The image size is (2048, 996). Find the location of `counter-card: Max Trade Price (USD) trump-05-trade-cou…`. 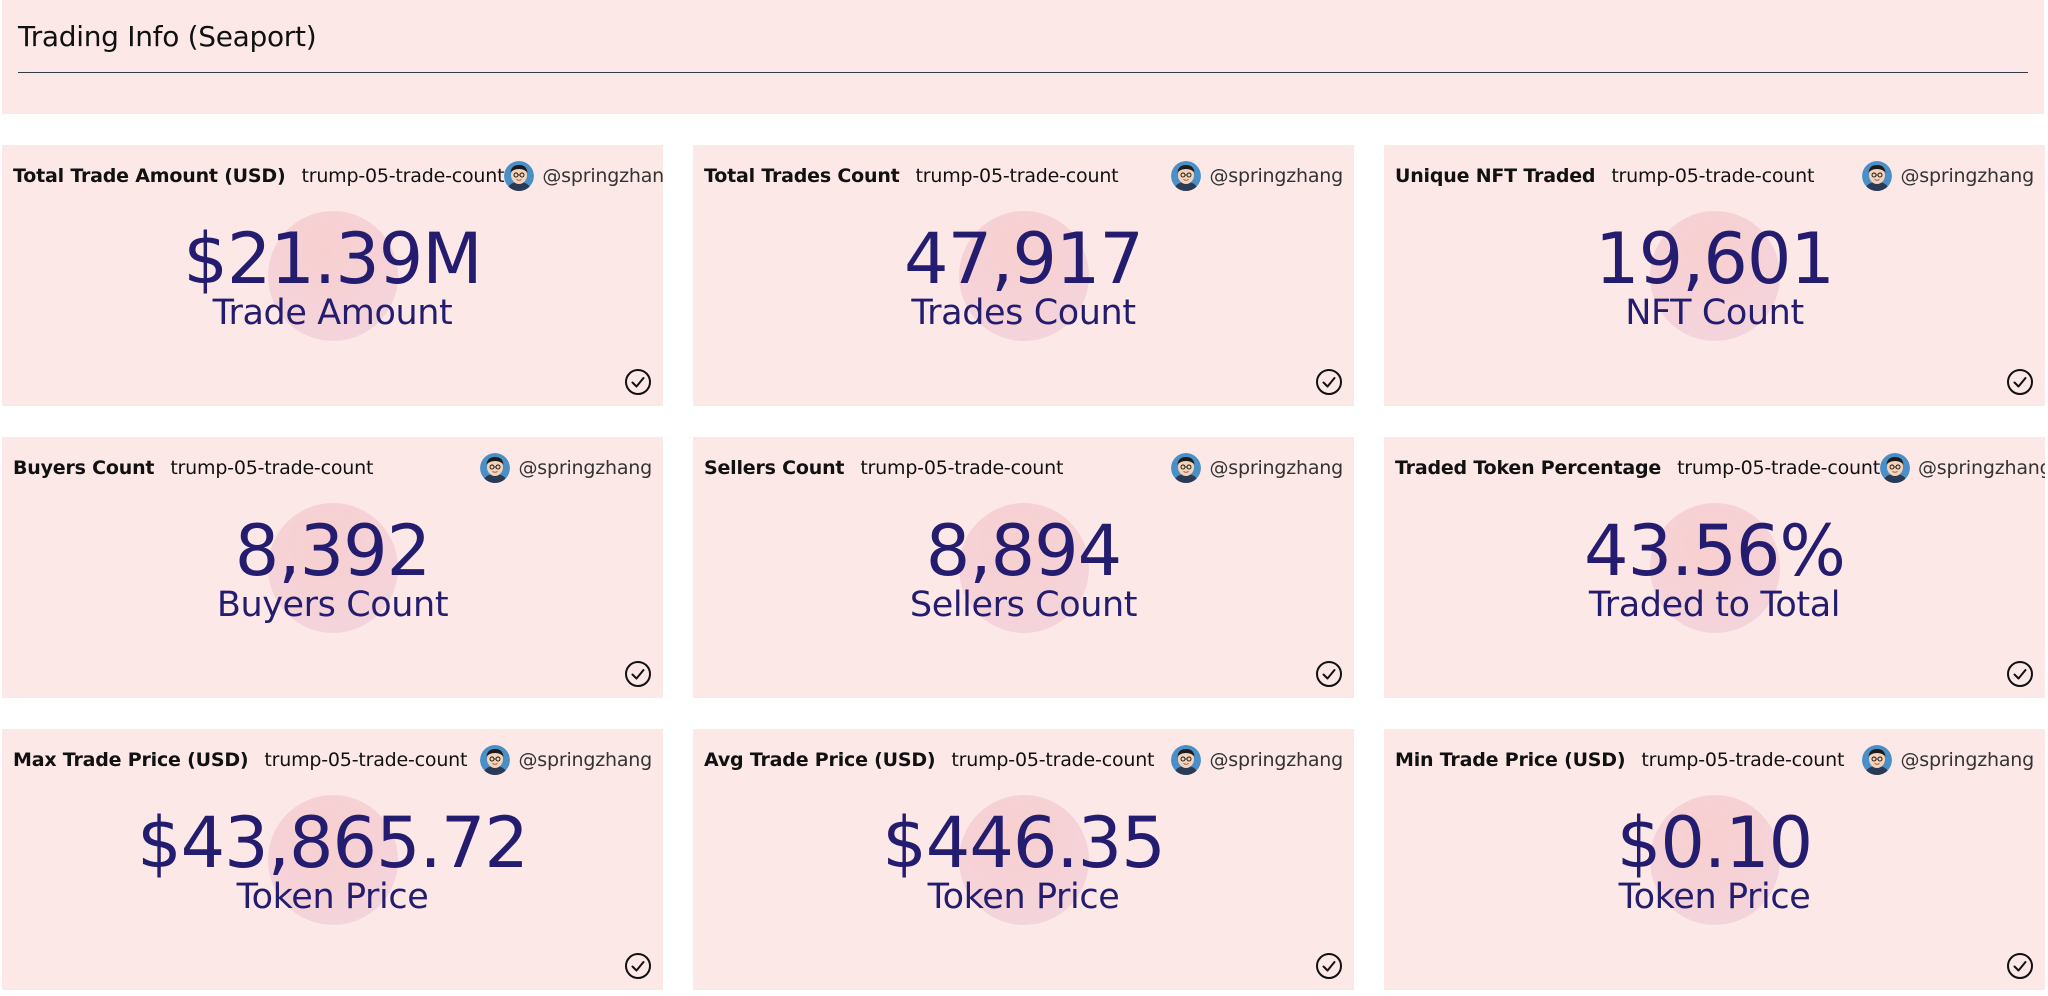

counter-card: Max Trade Price (USD) trump-05-trade-cou… is located at coordinates (332, 859).